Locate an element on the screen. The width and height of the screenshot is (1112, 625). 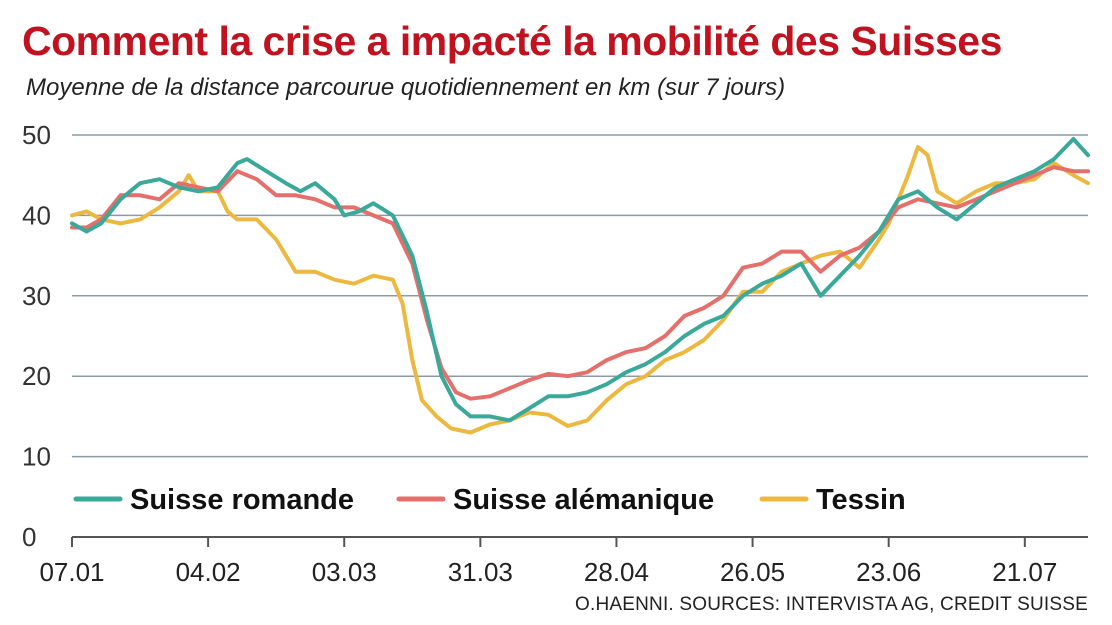
legend-label: Suisse romande is located at coordinates (242, 500).